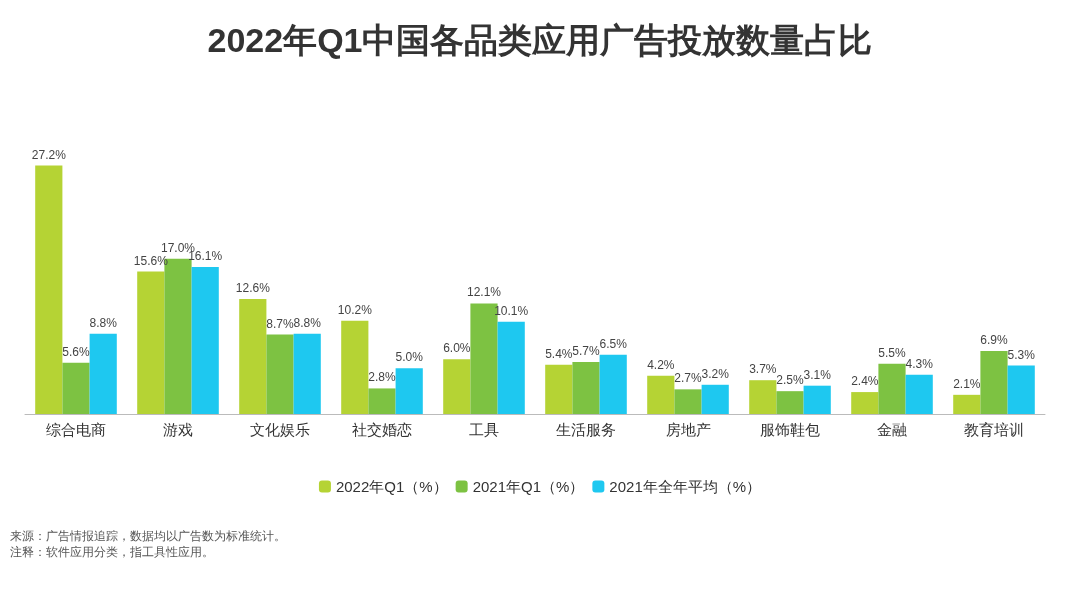 The image size is (1080, 599). I want to click on data-label: 10.2%, so click(355, 309).